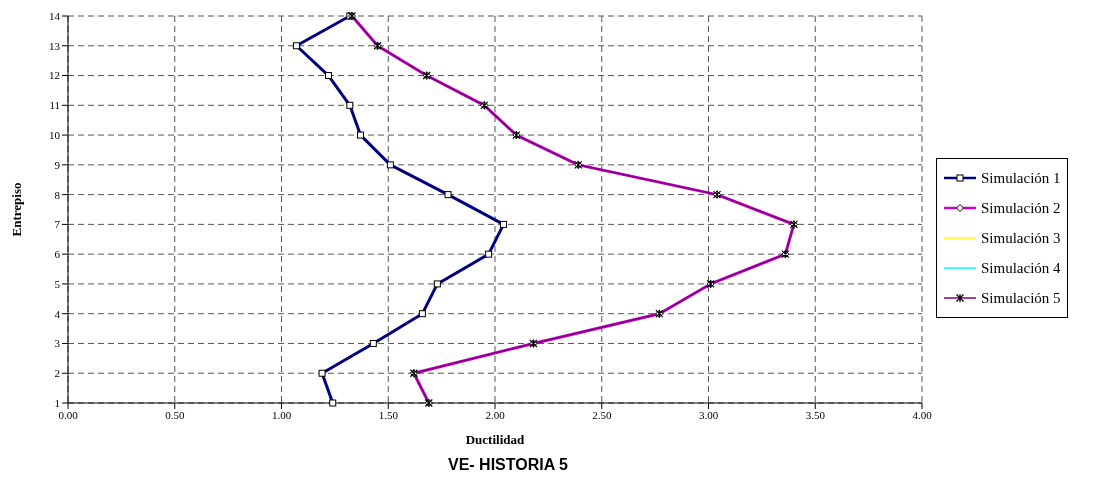  Describe the element at coordinates (55, 15) in the screenshot. I see `y-tick-label: 14` at that location.